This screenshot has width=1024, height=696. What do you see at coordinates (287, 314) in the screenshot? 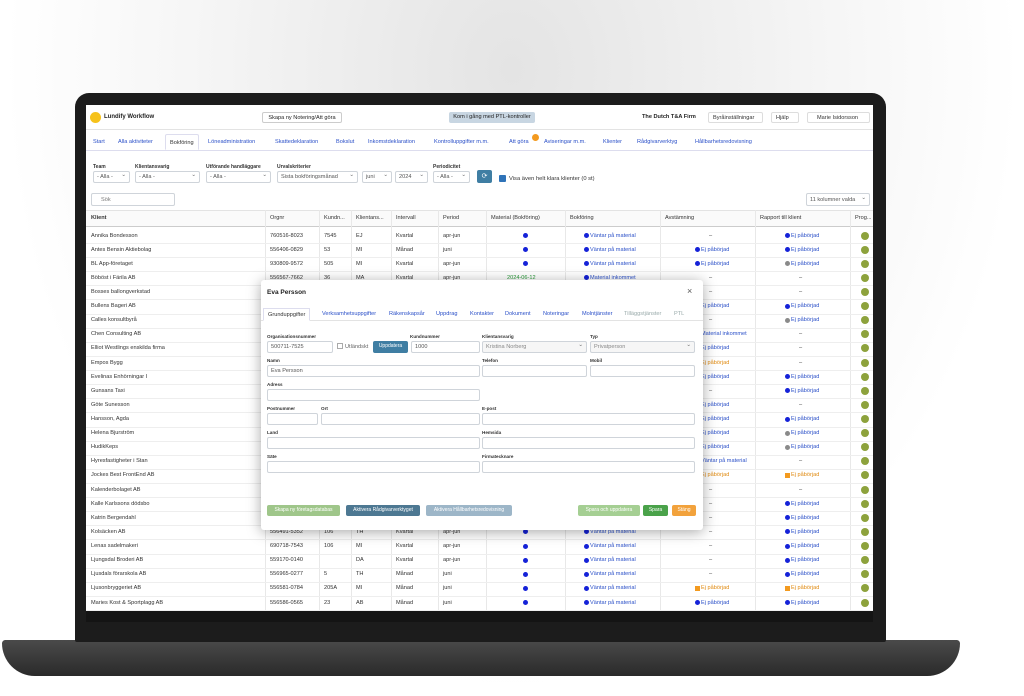
I see `modal-tab: Grunduppgifter` at bounding box center [287, 314].